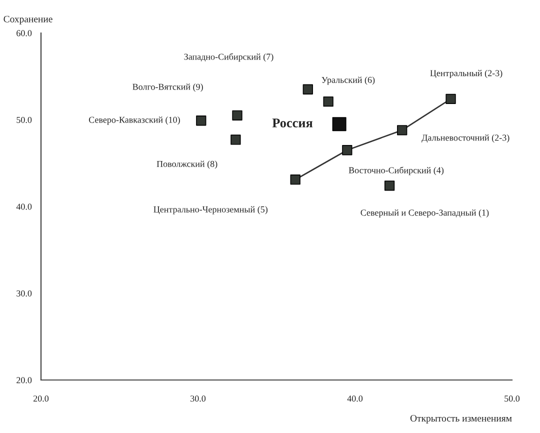  What do you see at coordinates (24, 293) in the screenshot?
I see `y-tick-label: 30.0` at bounding box center [24, 293].